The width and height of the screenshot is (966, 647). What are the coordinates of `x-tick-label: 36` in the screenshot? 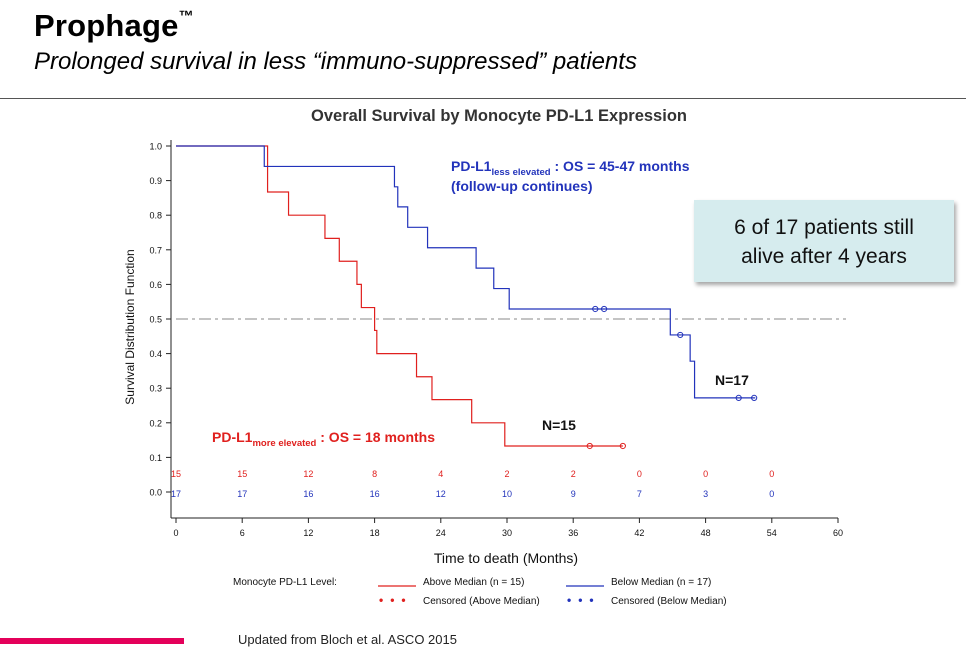 It's located at (573, 533).